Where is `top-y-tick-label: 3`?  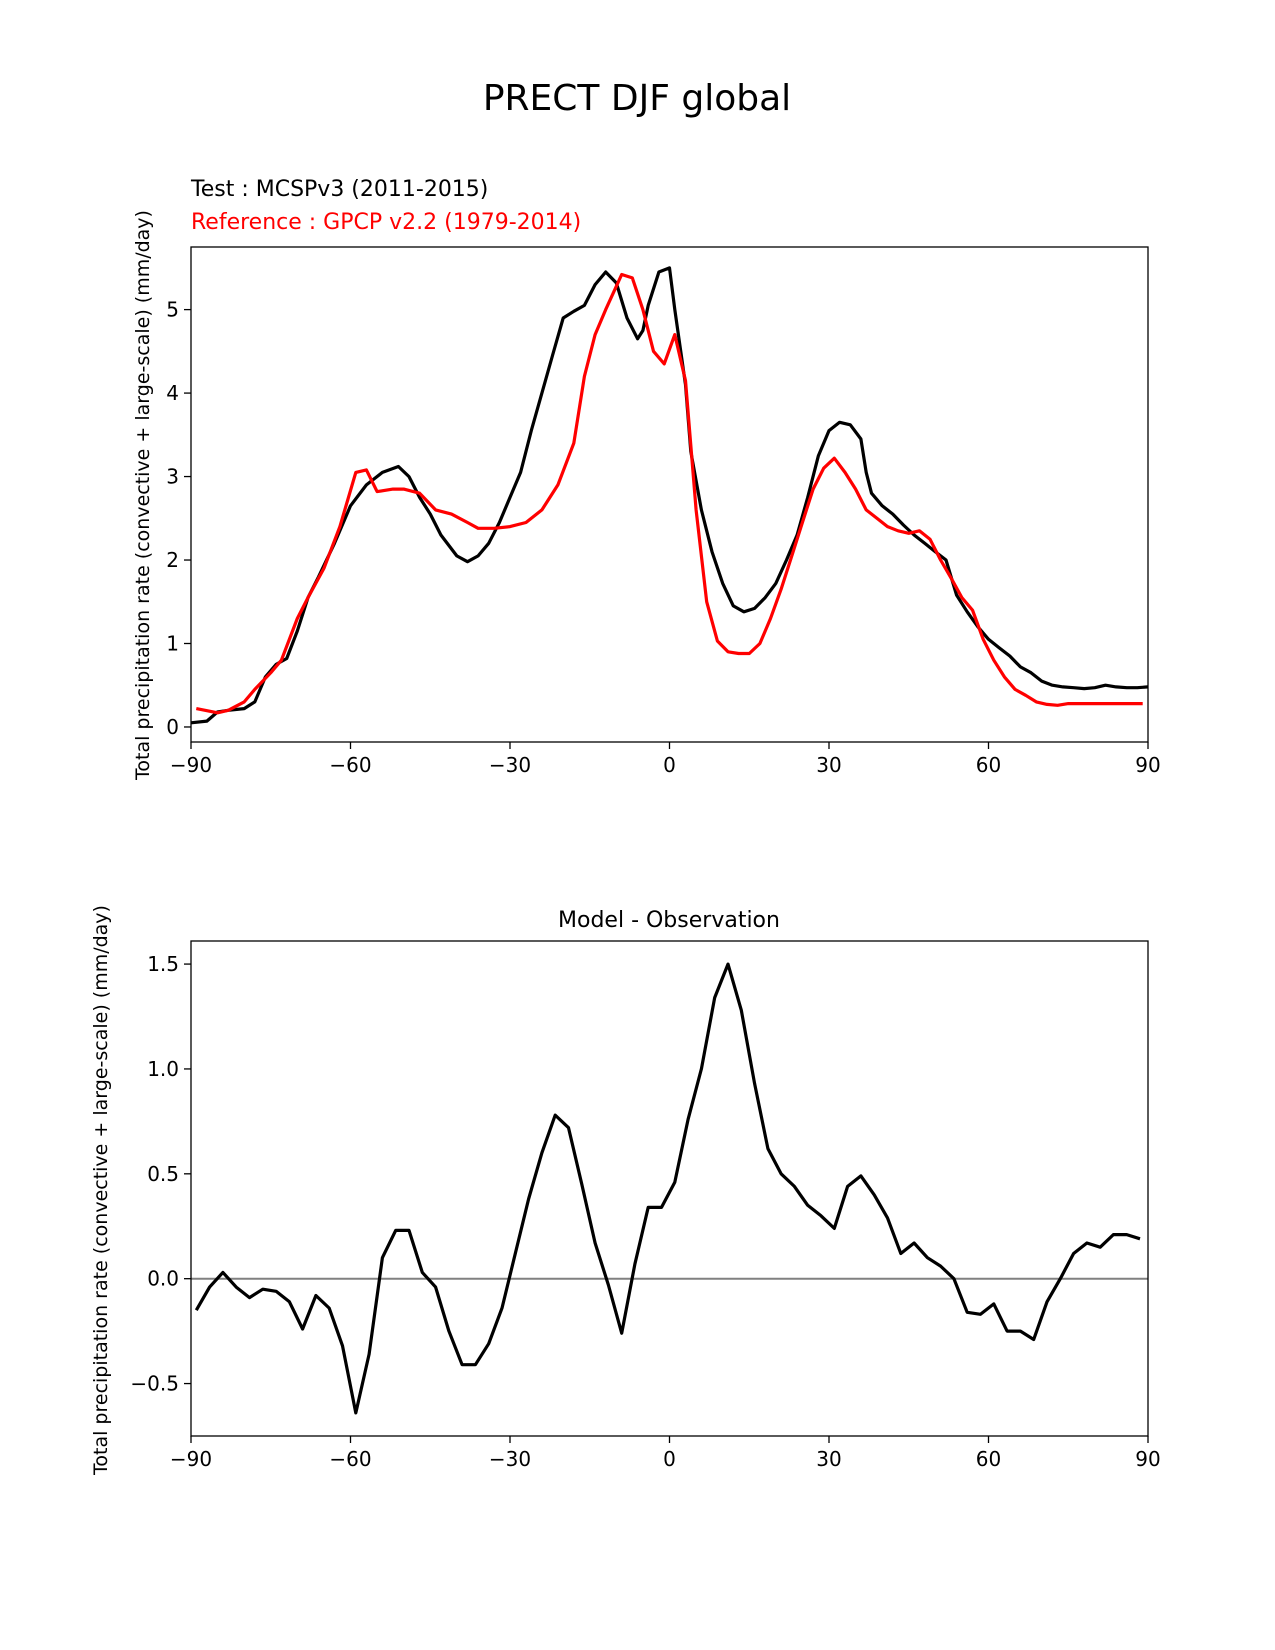
top-y-tick-label: 3 is located at coordinates (172, 477).